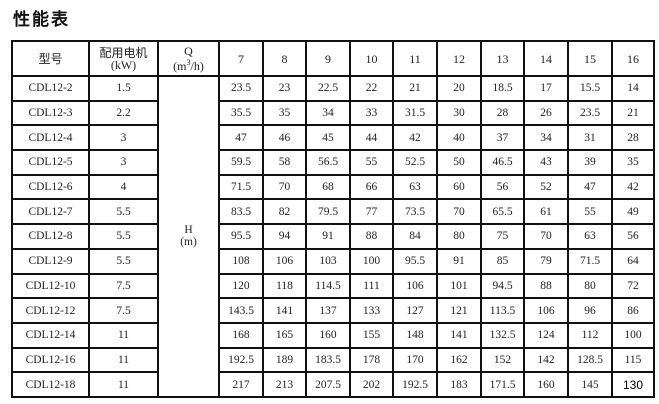 Image resolution: width=659 pixels, height=404 pixels. Describe the element at coordinates (590, 138) in the screenshot. I see `head-value-cell: 31` at that location.